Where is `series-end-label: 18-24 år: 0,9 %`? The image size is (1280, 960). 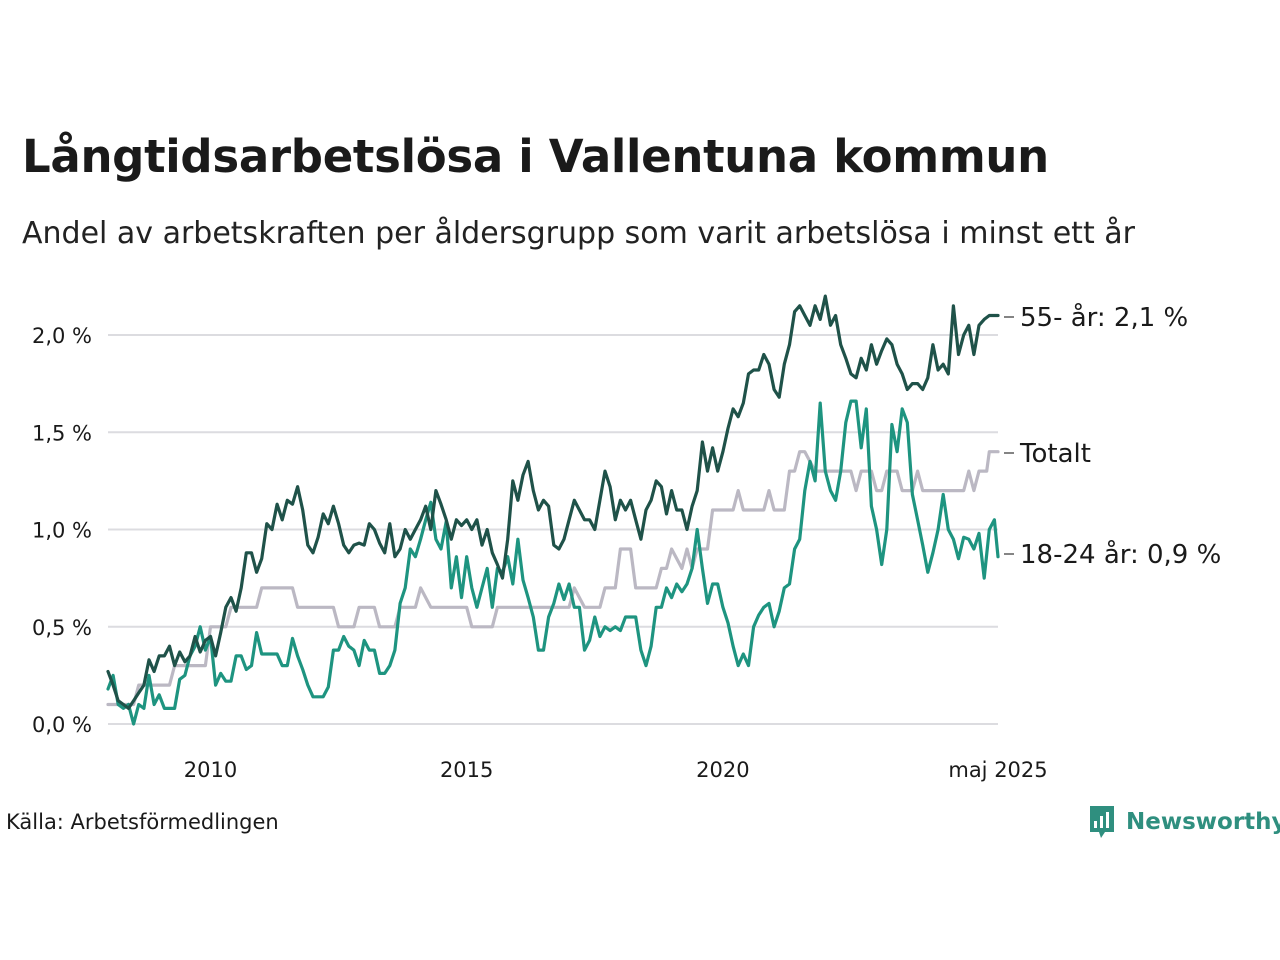 series-end-label: 18-24 år: 0,9 % is located at coordinates (1120, 554).